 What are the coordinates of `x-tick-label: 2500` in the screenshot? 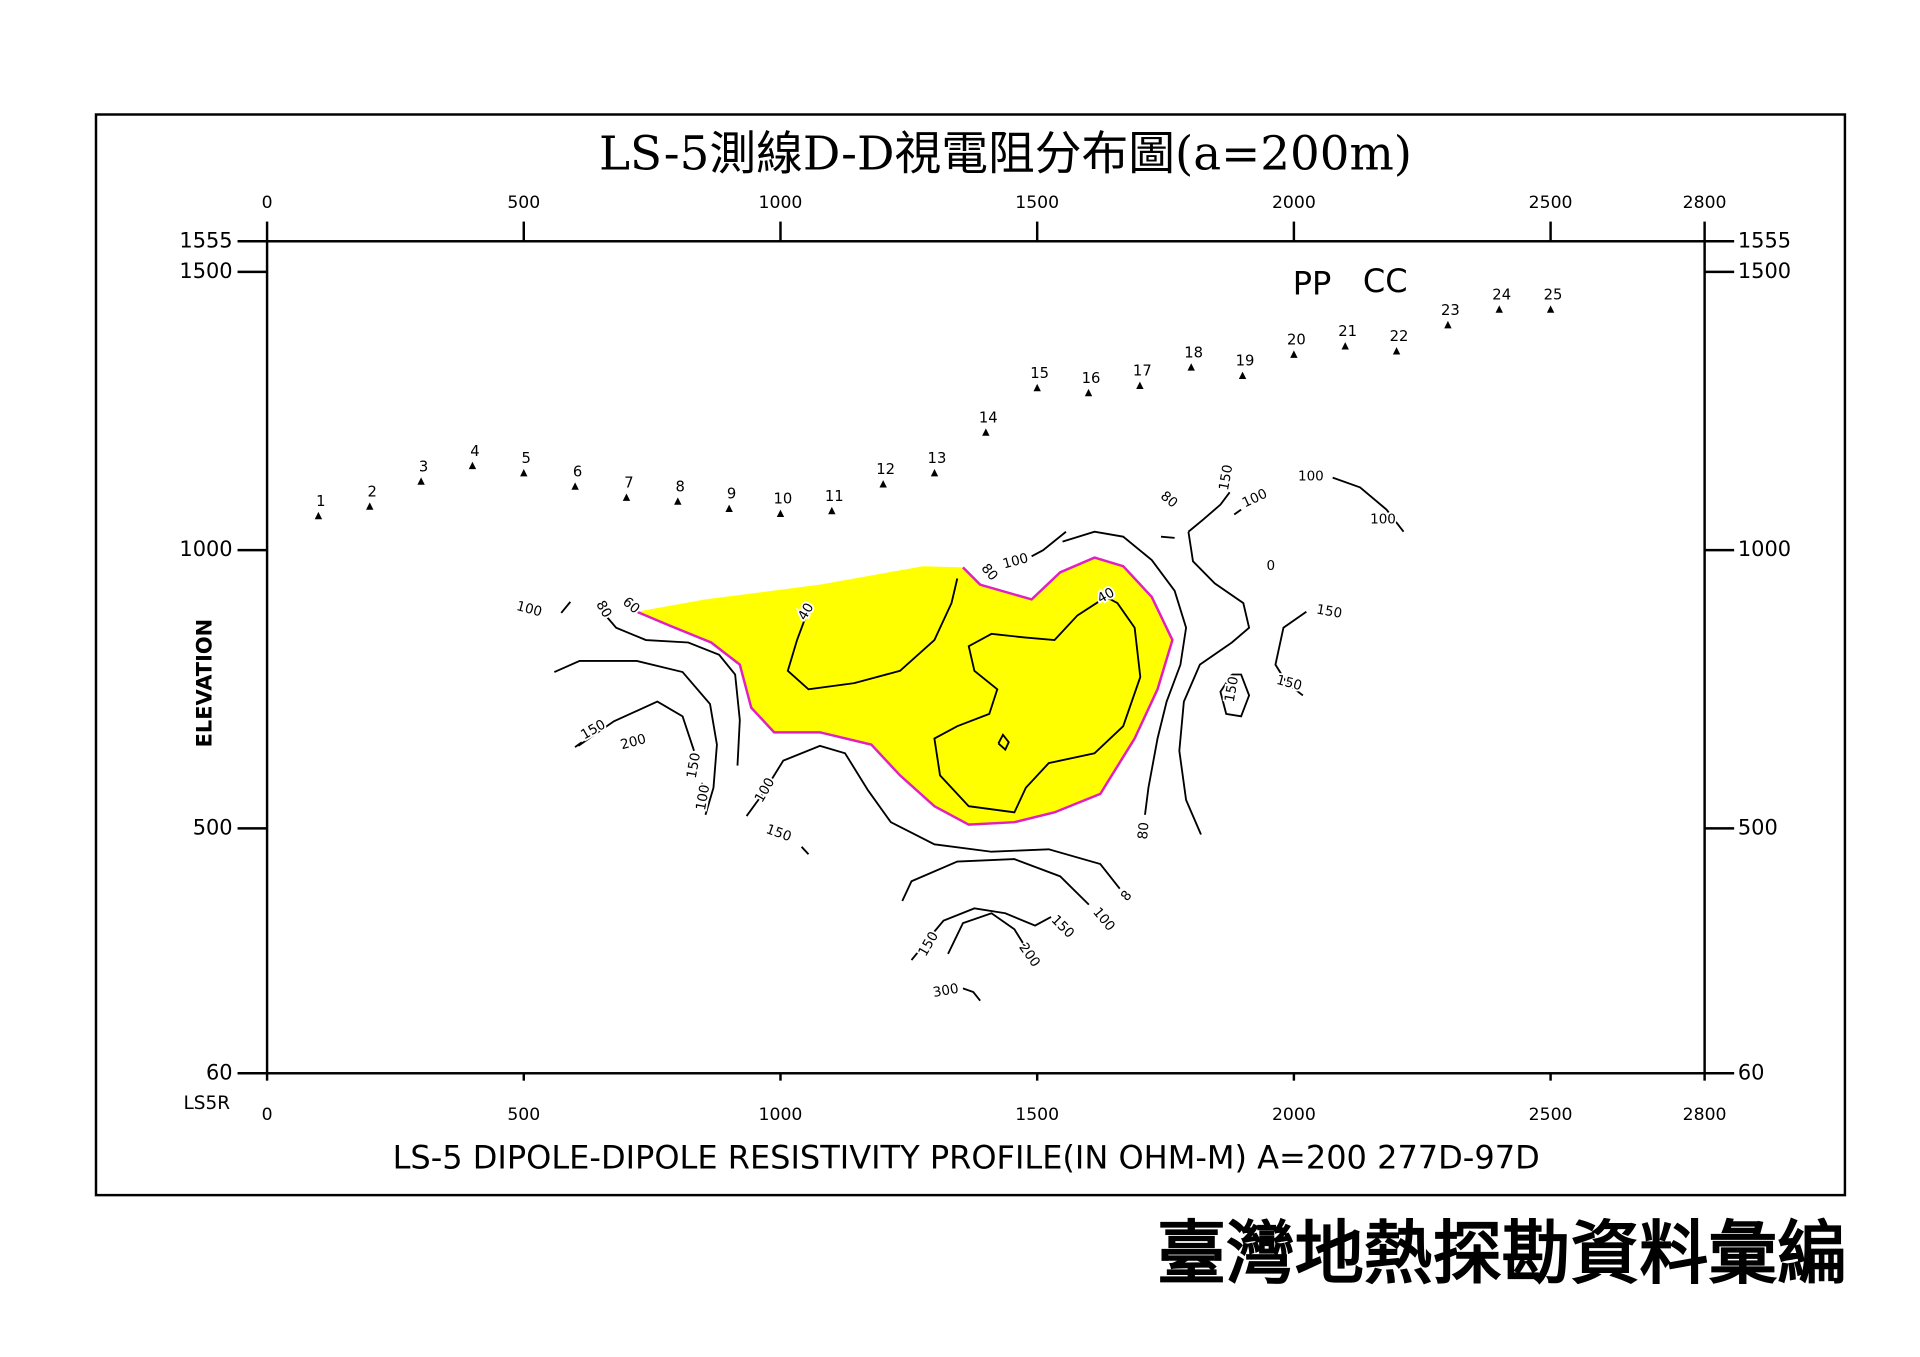 It's located at (1551, 203).